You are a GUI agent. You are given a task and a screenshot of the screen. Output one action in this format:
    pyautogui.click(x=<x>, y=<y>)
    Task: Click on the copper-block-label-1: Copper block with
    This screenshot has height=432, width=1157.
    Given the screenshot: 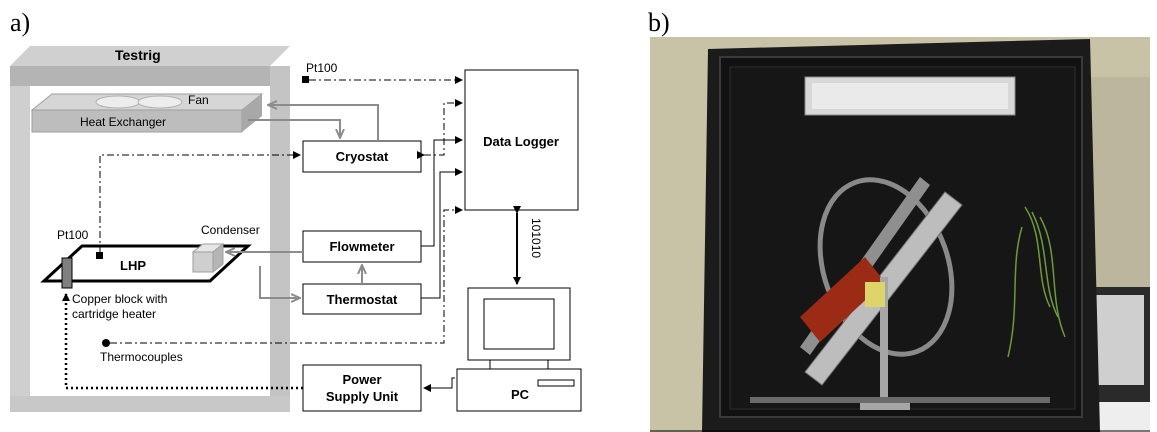 What is the action you would take?
    pyautogui.click(x=119, y=299)
    